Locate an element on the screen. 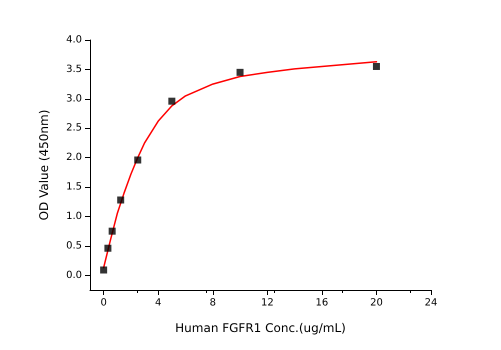 The height and width of the screenshot is (350, 501). y-axis-title: OD Value (450nm) is located at coordinates (44, 165).